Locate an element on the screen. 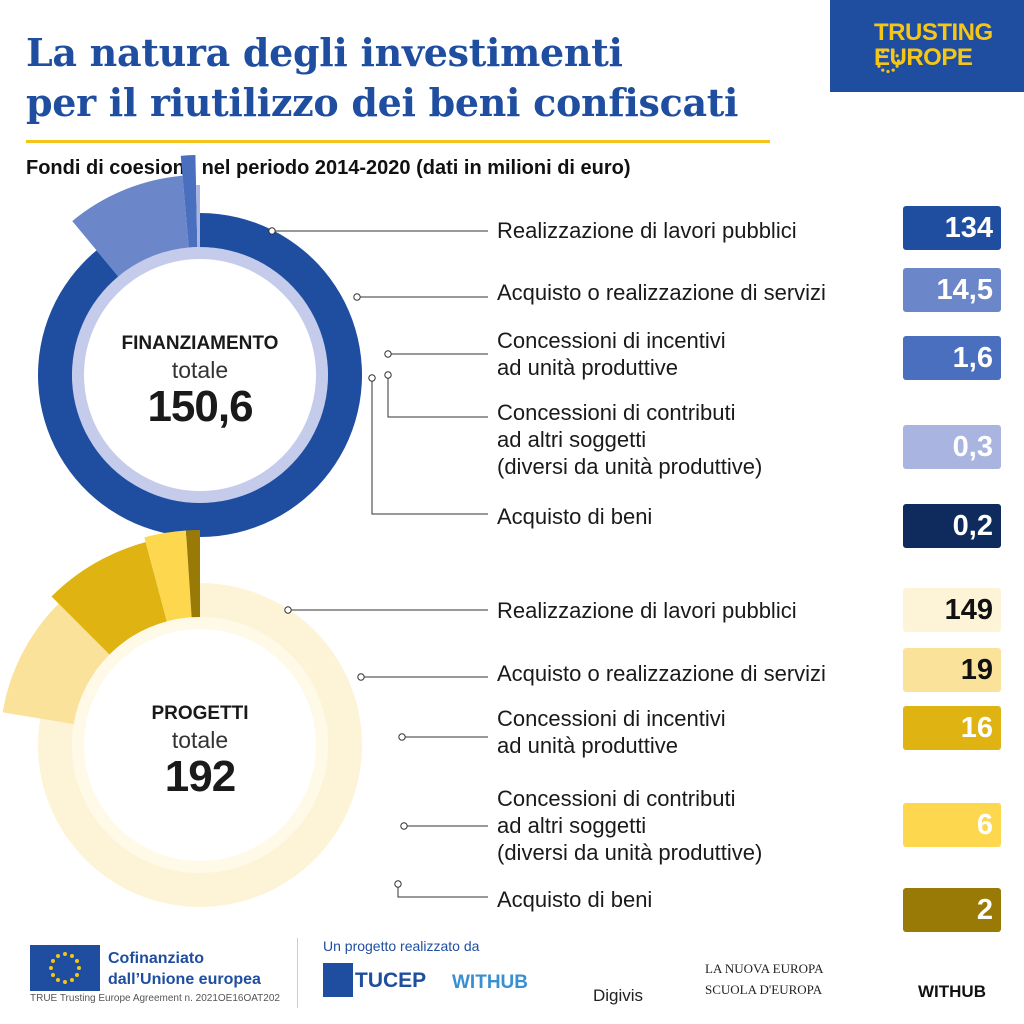 This screenshot has height=1024, width=1024. progetti-center-label: PROGETTI totale 192 is located at coordinates (200, 752).